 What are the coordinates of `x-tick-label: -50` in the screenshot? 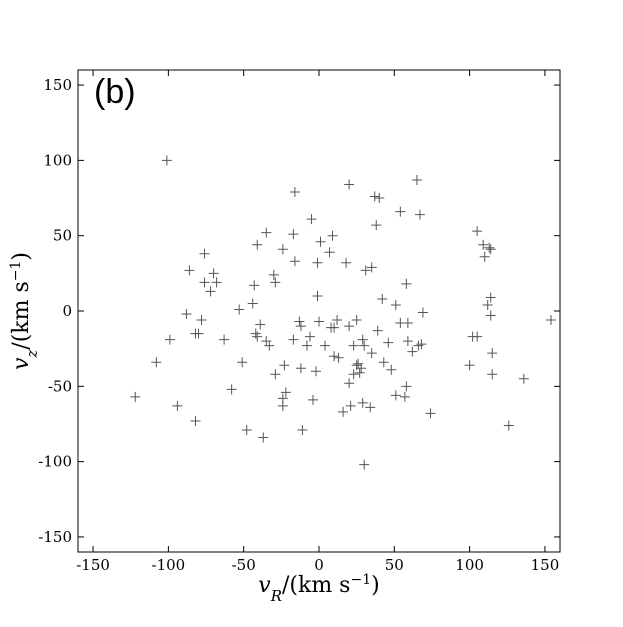 It's located at (244, 565).